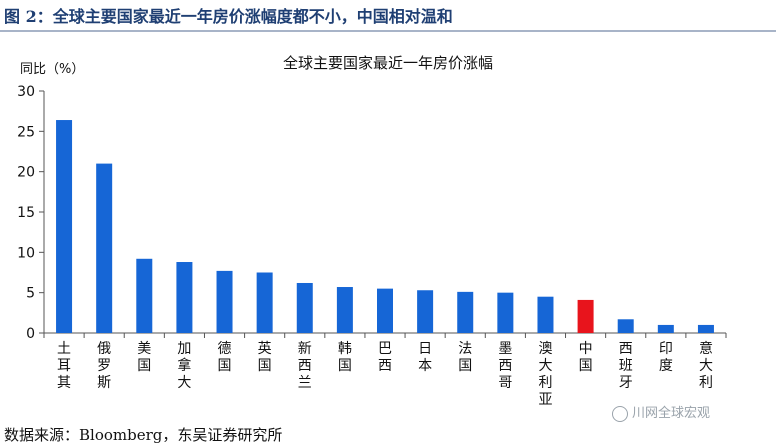 Image resolution: width=776 pixels, height=447 pixels. Describe the element at coordinates (184, 366) in the screenshot. I see `category-label: 加拿大` at that location.